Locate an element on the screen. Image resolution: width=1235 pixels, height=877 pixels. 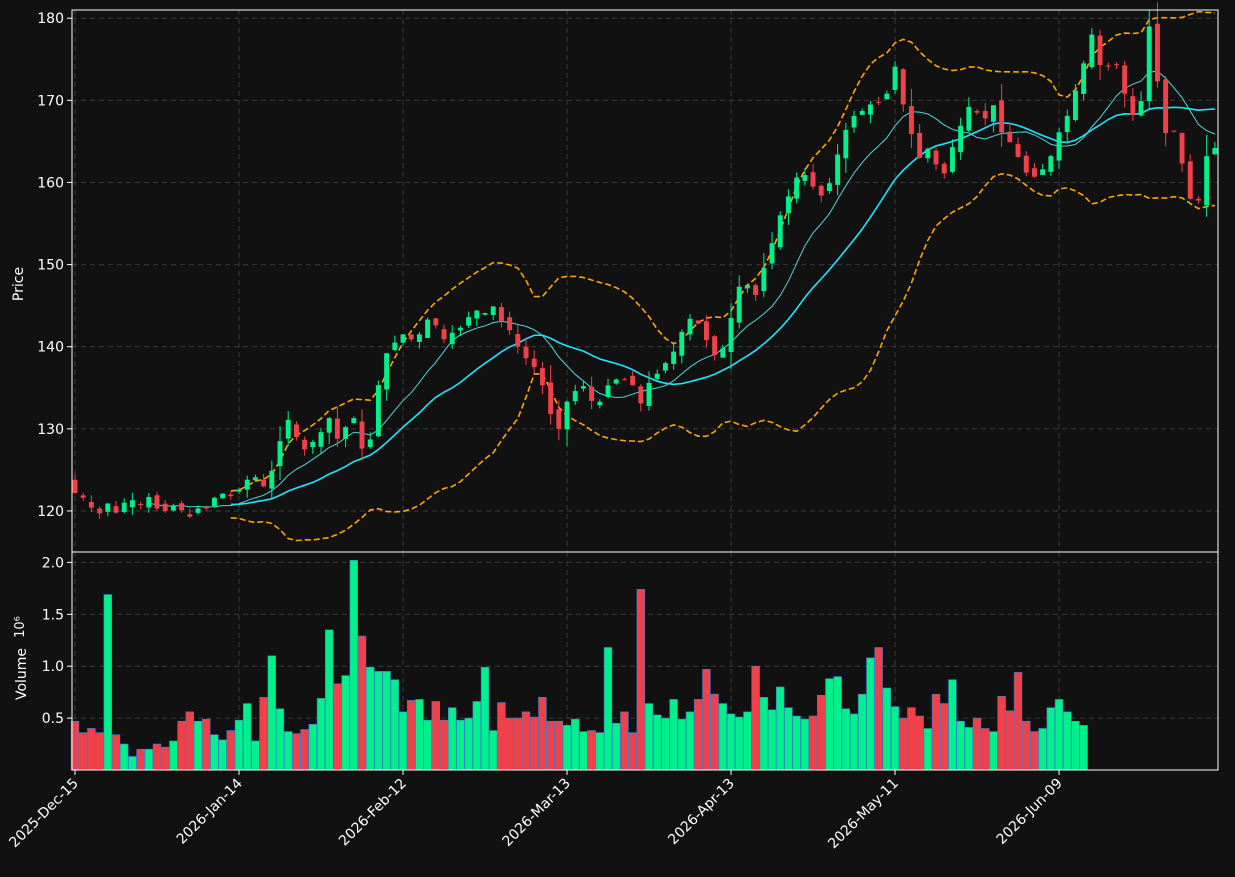
volume-tick-label: 1.5 is located at coordinates (53, 615).